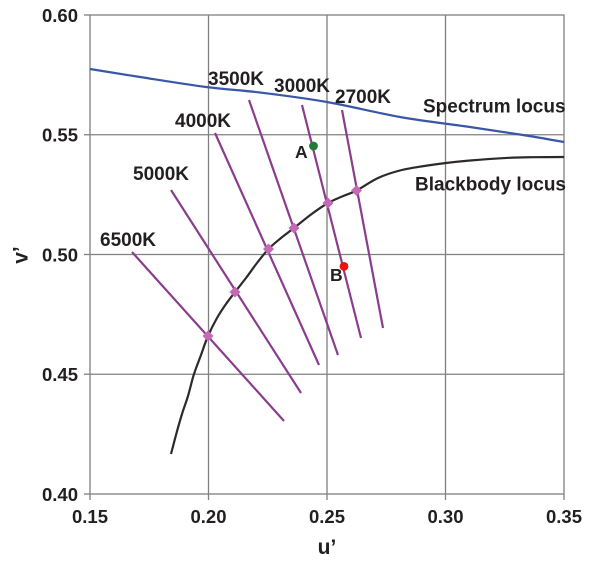  What do you see at coordinates (301, 152) in the screenshot?
I see `svg-text: A` at bounding box center [301, 152].